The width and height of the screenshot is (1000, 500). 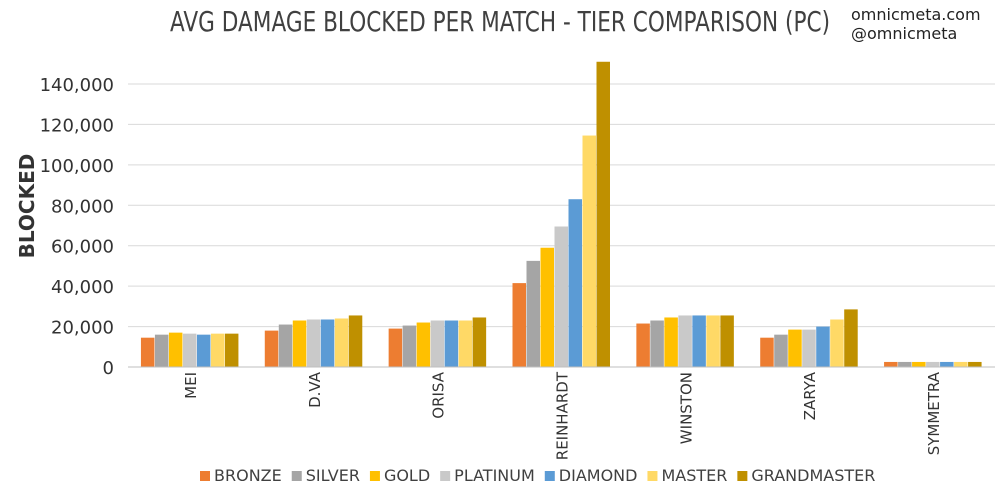 I want to click on bar-platinum-orisa, so click(x=437, y=343).